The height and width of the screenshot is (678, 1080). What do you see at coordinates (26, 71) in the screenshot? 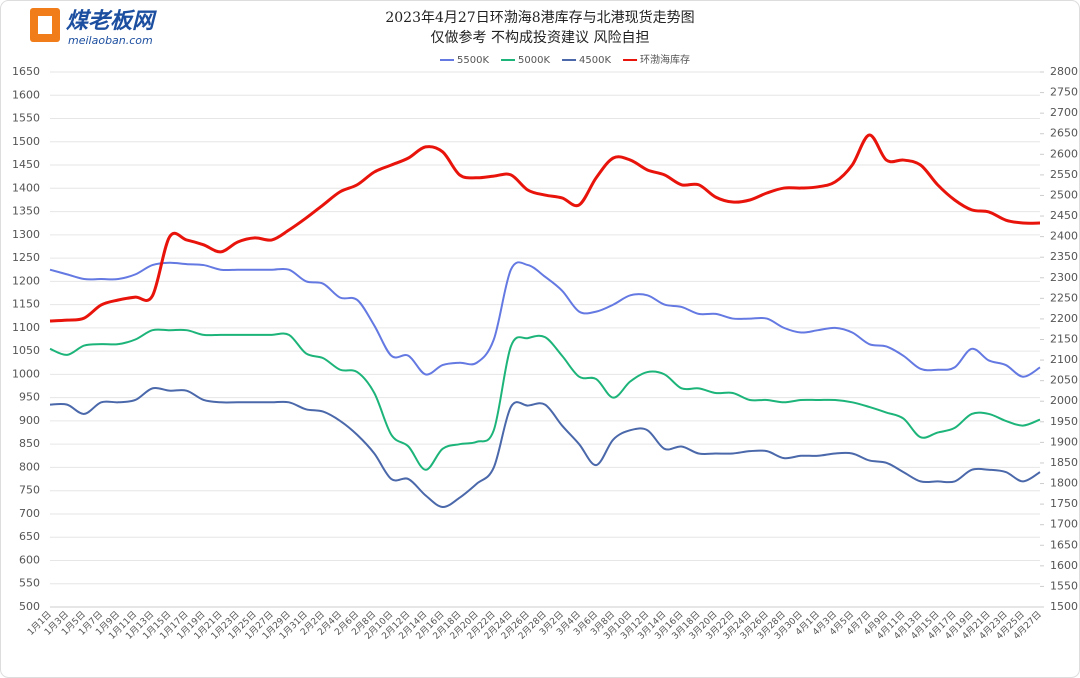
I see `y-tick-label: 1650` at bounding box center [26, 71].